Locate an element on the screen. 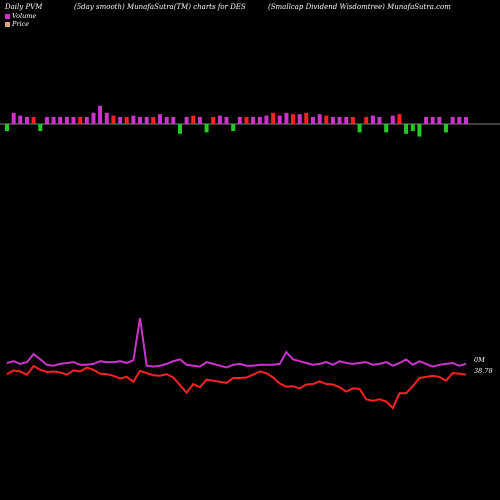  pvm-bars is located at coordinates (236, 121).